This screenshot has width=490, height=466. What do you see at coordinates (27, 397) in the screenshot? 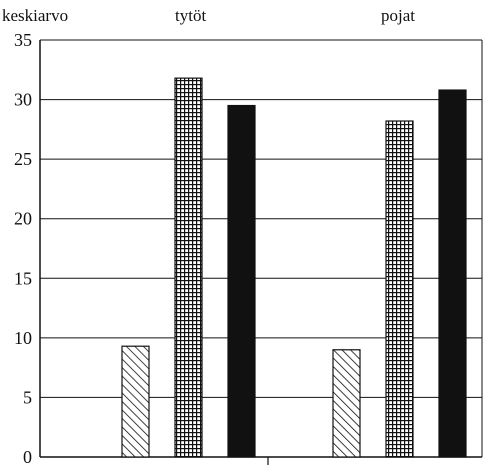
I see `y-tick-label-5: 5` at bounding box center [27, 397].